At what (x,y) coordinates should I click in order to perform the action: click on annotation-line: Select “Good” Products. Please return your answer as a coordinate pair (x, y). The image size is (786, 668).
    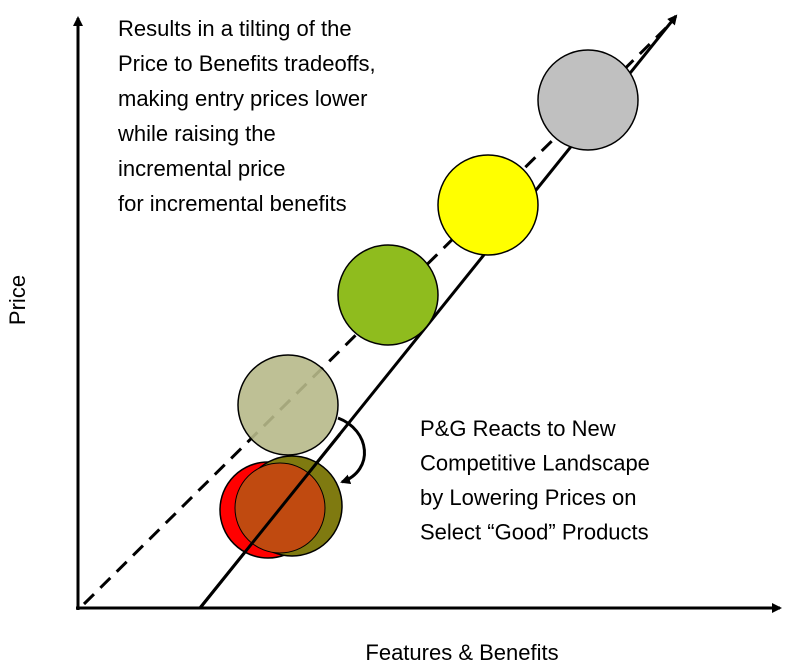
    Looking at the image, I should click on (534, 532).